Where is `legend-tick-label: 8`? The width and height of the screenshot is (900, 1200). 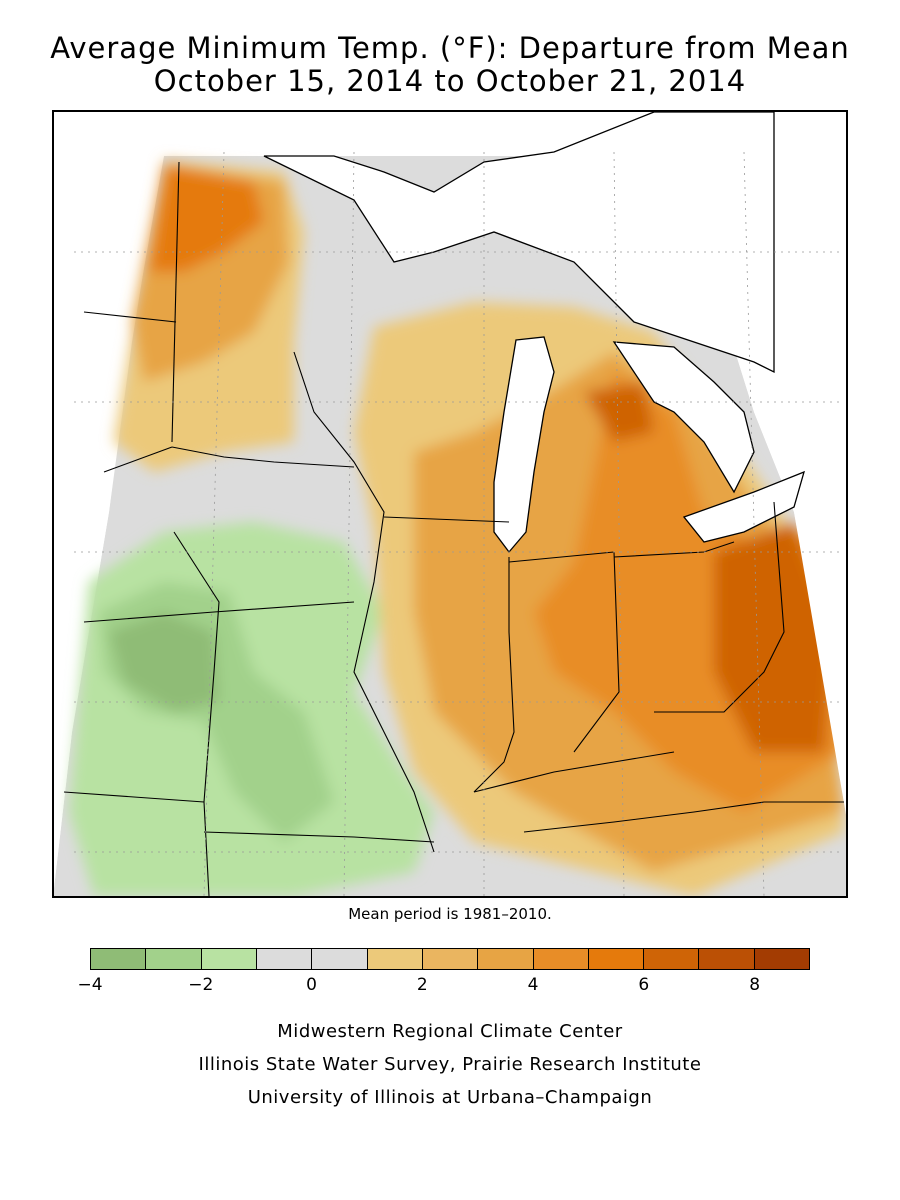
legend-tick-label: 8 is located at coordinates (755, 985).